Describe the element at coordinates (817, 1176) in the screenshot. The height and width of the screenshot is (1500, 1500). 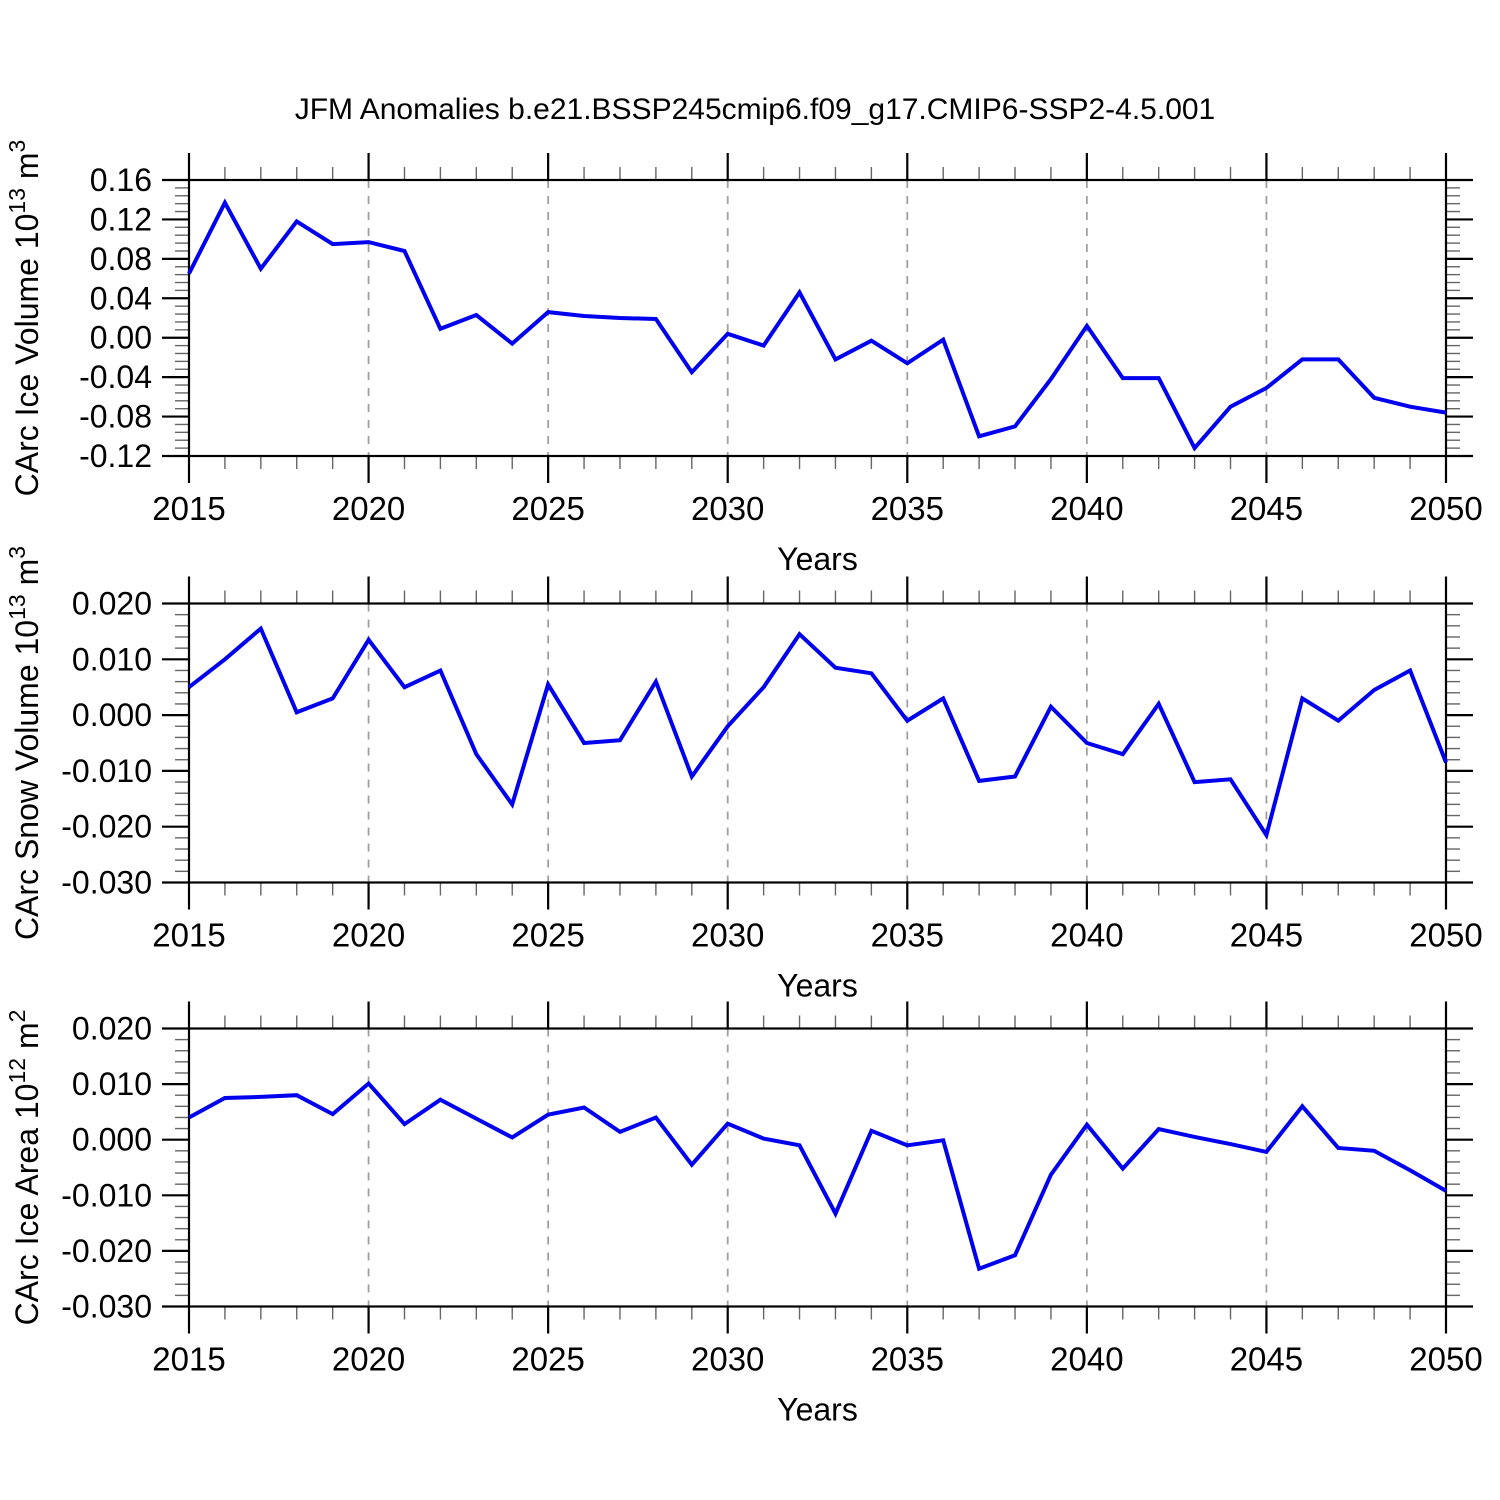
I see `data-series-line-carc-ice-area` at that location.